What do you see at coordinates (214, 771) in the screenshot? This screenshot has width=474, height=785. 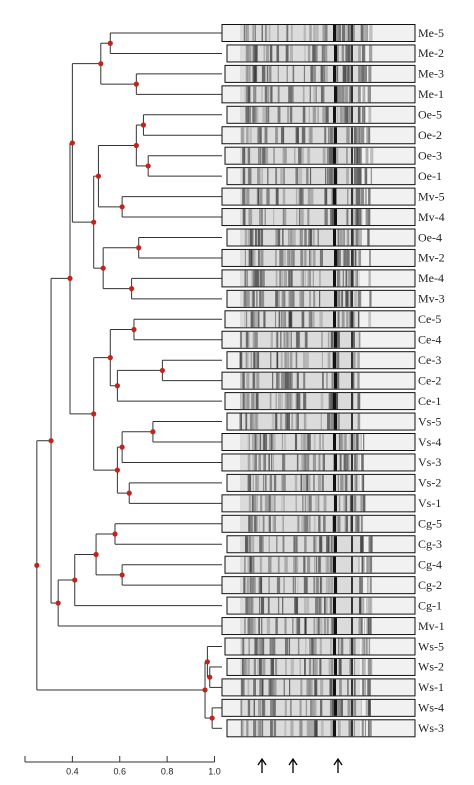 I see `x-tick-label: 1.0` at bounding box center [214, 771].